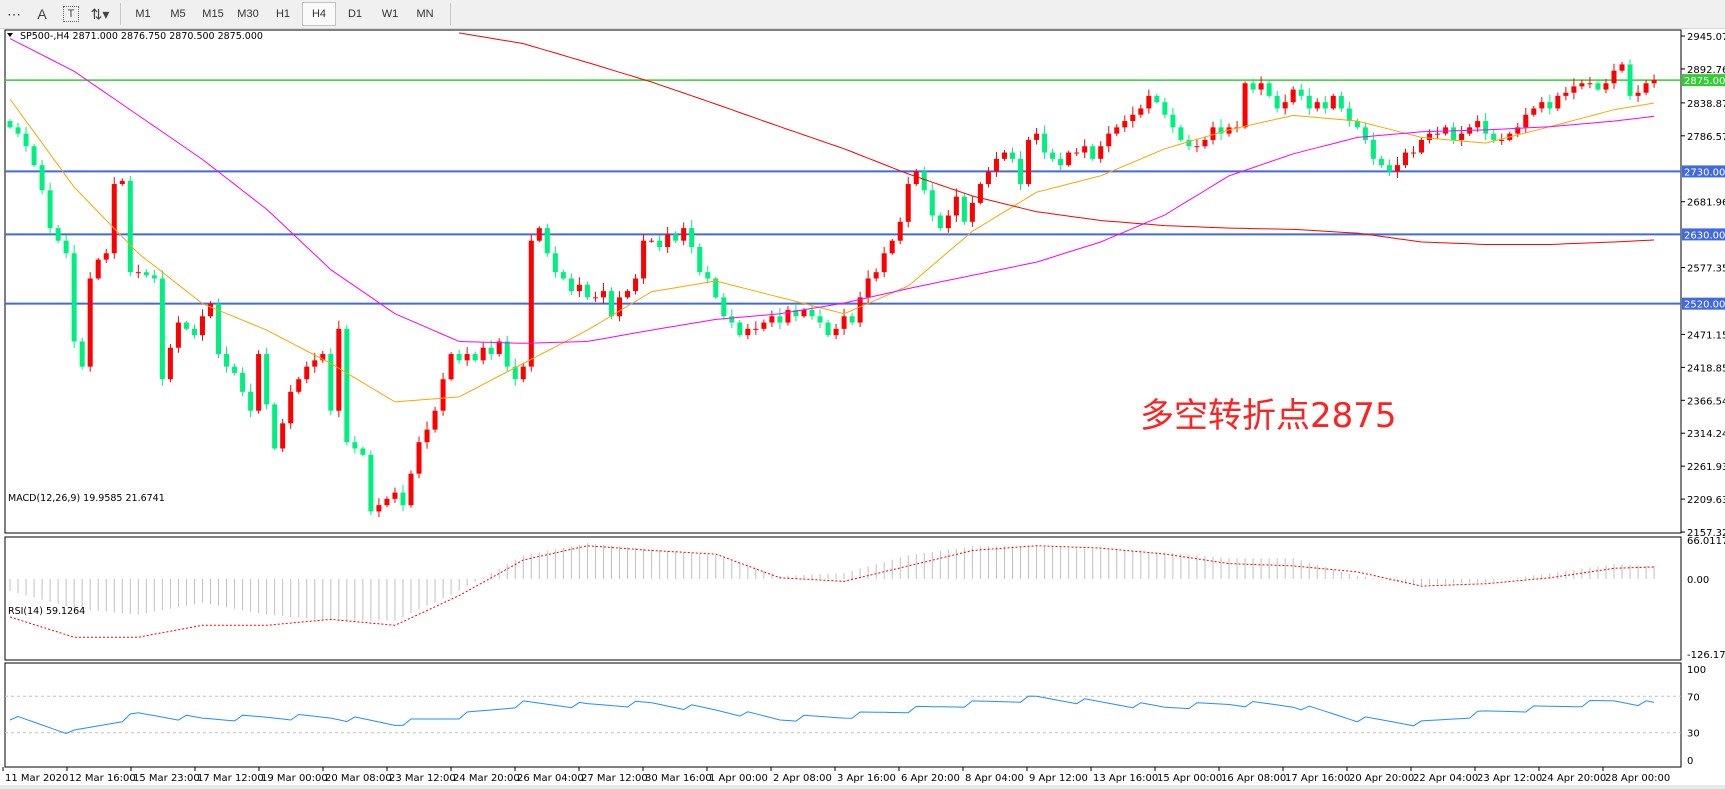 This screenshot has width=1725, height=789. I want to click on timeframe-m5: M5, so click(178, 14).